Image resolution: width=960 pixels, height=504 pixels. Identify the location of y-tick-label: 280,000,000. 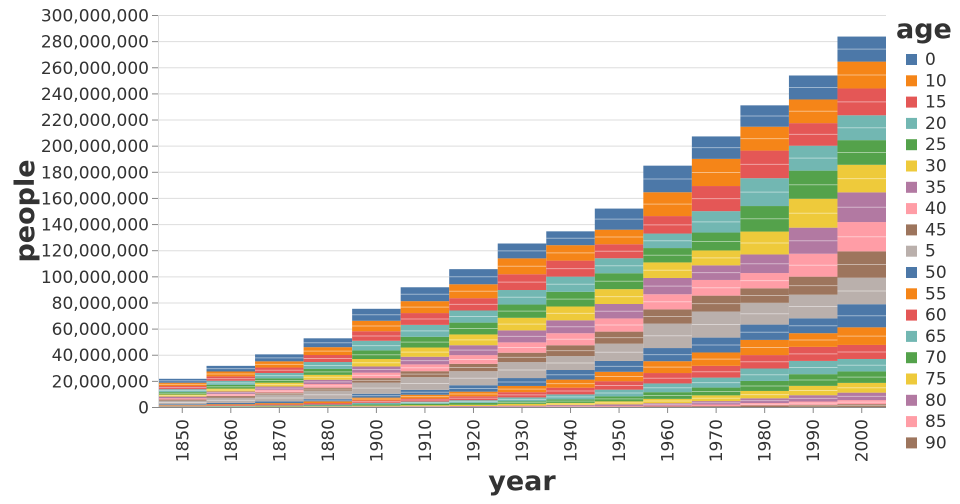
(95, 43).